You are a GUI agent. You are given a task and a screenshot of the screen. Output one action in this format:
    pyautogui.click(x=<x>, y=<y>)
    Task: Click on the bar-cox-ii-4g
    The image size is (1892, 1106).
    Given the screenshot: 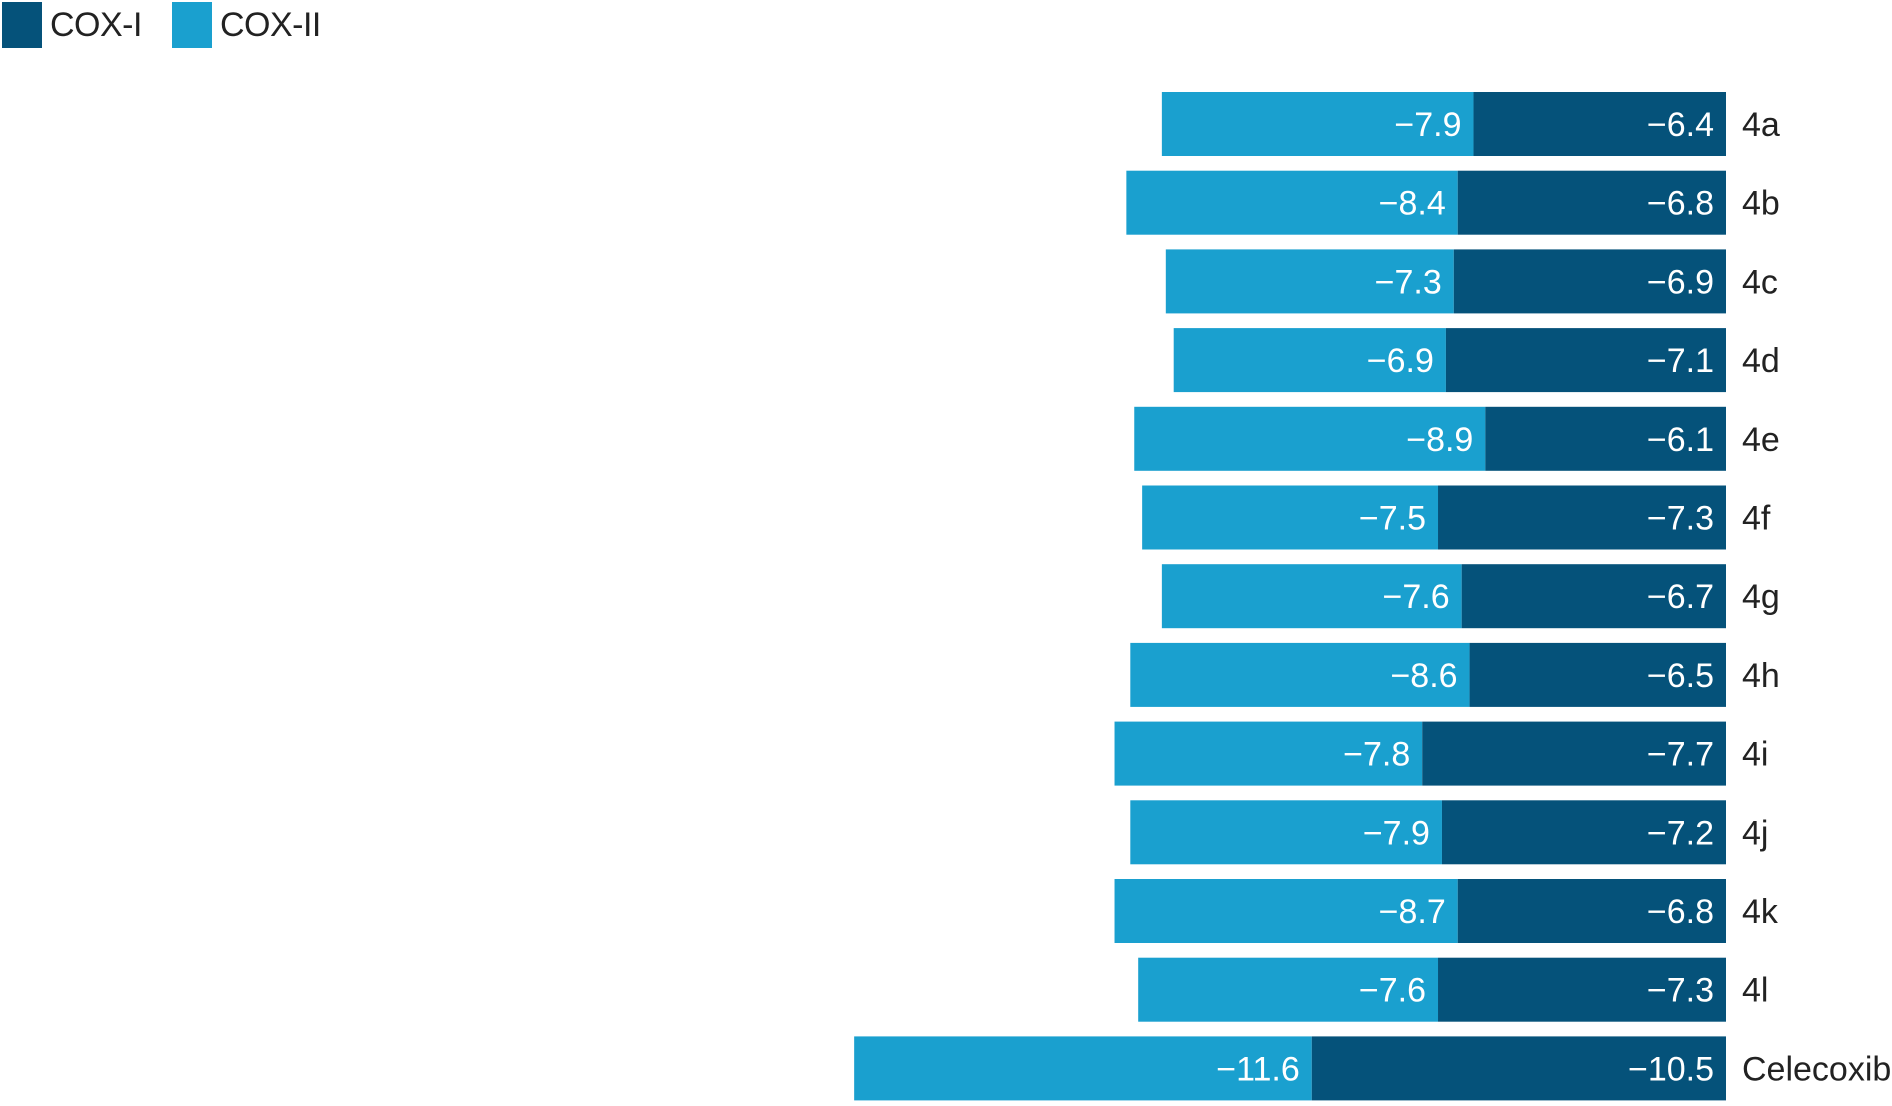 What is the action you would take?
    pyautogui.click(x=1311, y=596)
    